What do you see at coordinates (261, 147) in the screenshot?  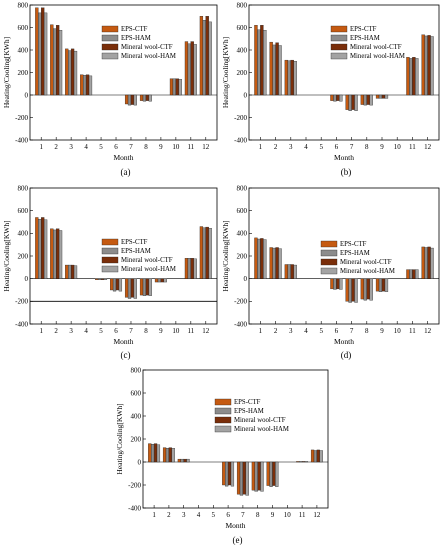 I see `x-tick-label: 1` at bounding box center [261, 147].